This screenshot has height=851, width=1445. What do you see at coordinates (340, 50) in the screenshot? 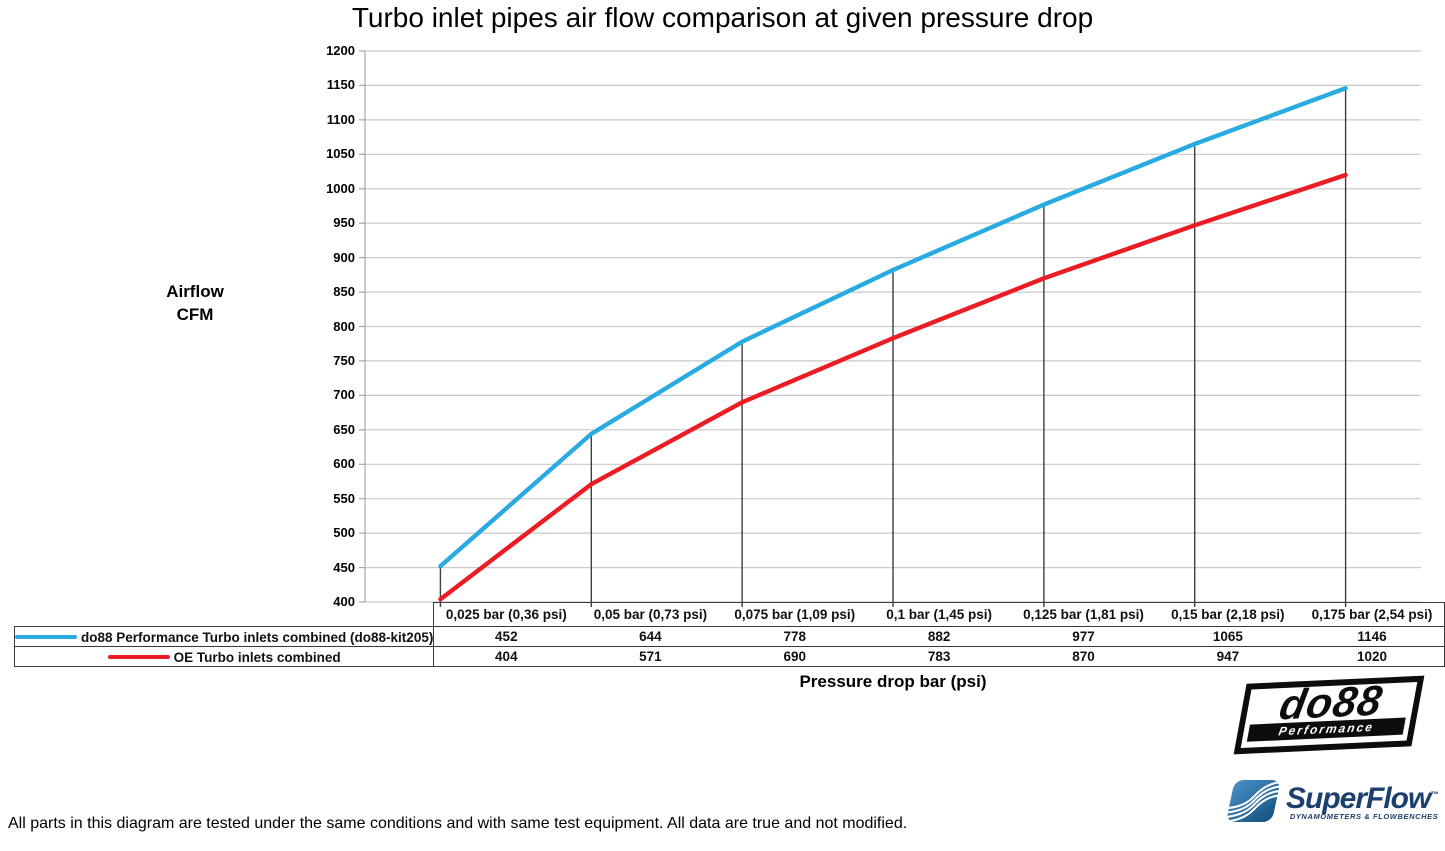
I see `y-axis-tick-label: 1200` at bounding box center [340, 50].